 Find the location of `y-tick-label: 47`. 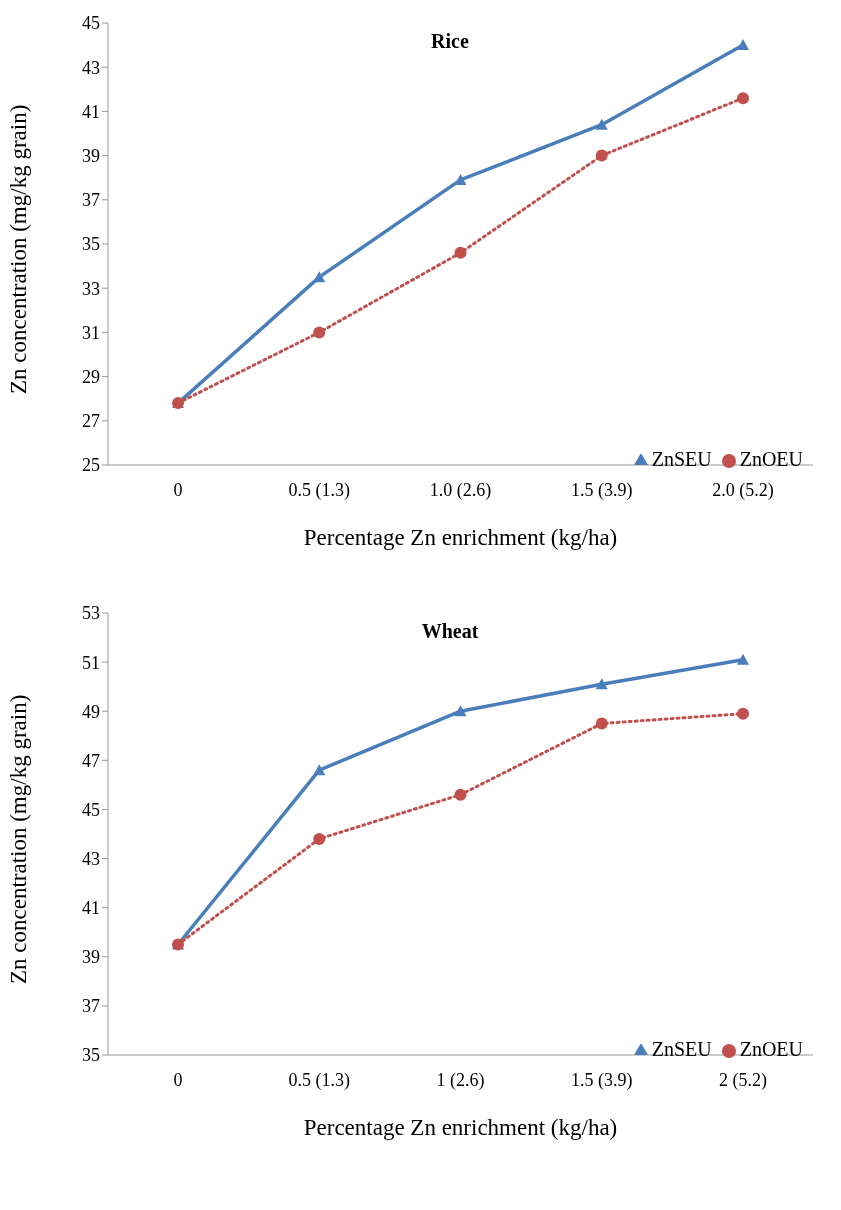

y-tick-label: 47 is located at coordinates (91, 760).